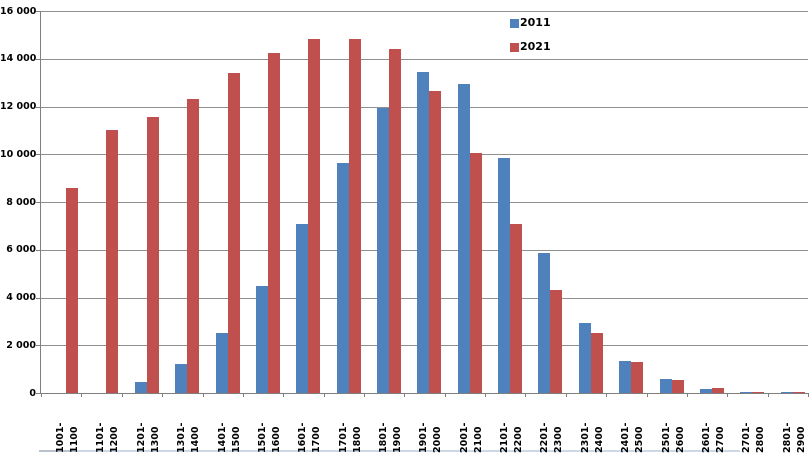 This screenshot has height=455, width=811. What do you see at coordinates (67, 437) in the screenshot?
I see `x-axis-tick-label: 1001-1100` at bounding box center [67, 437].